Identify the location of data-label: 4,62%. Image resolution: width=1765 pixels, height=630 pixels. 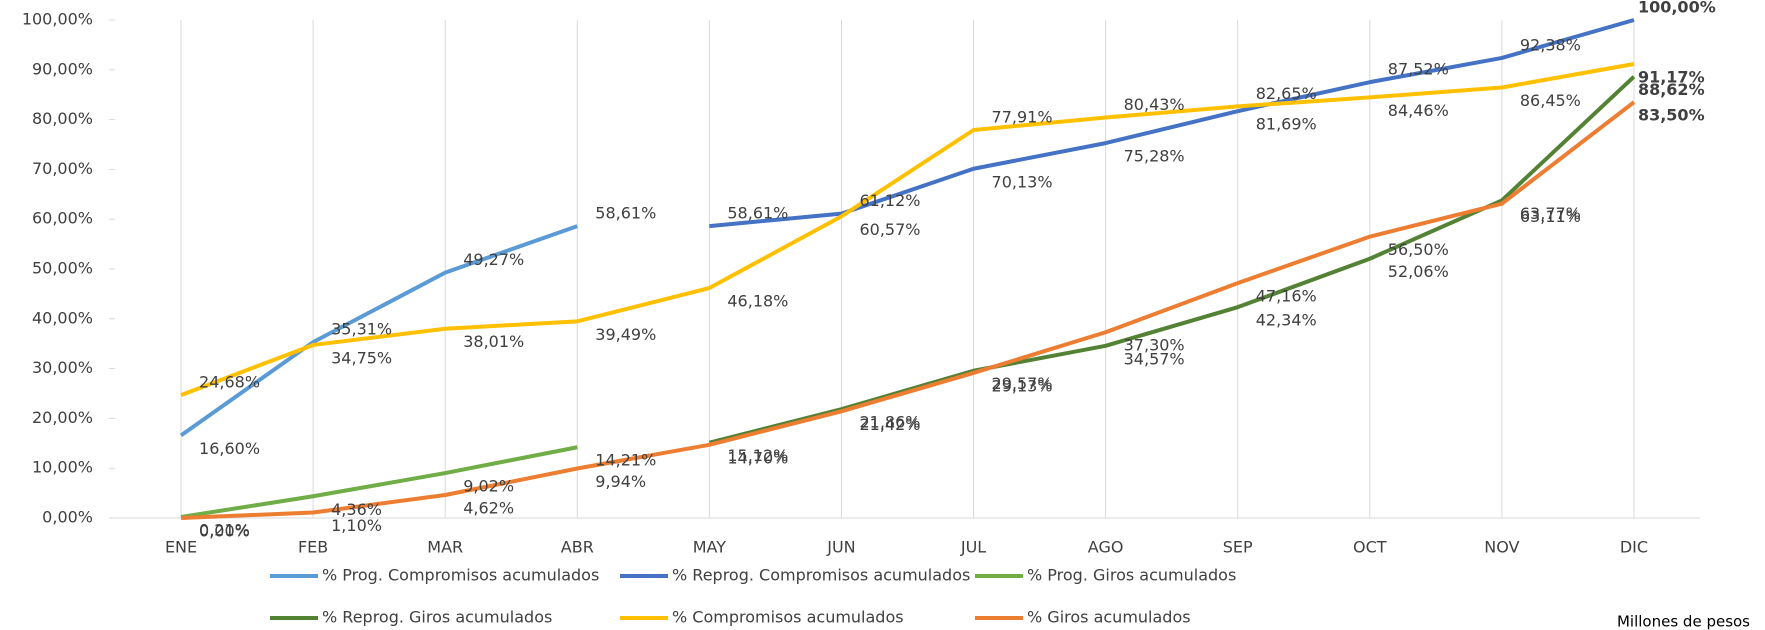
(488, 507).